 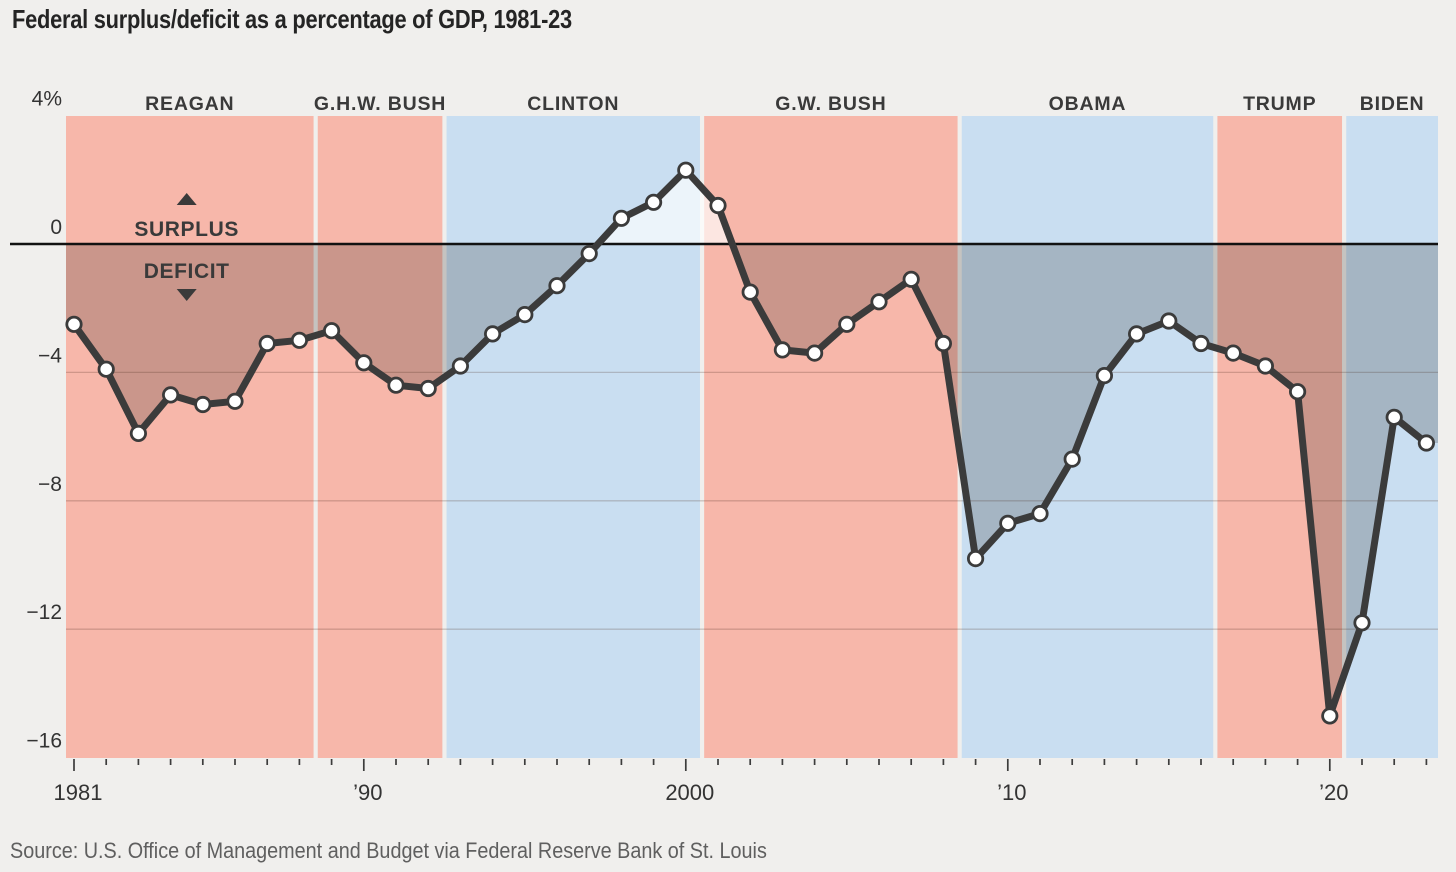 What do you see at coordinates (589, 254) in the screenshot?
I see `data-point-marker-1997` at bounding box center [589, 254].